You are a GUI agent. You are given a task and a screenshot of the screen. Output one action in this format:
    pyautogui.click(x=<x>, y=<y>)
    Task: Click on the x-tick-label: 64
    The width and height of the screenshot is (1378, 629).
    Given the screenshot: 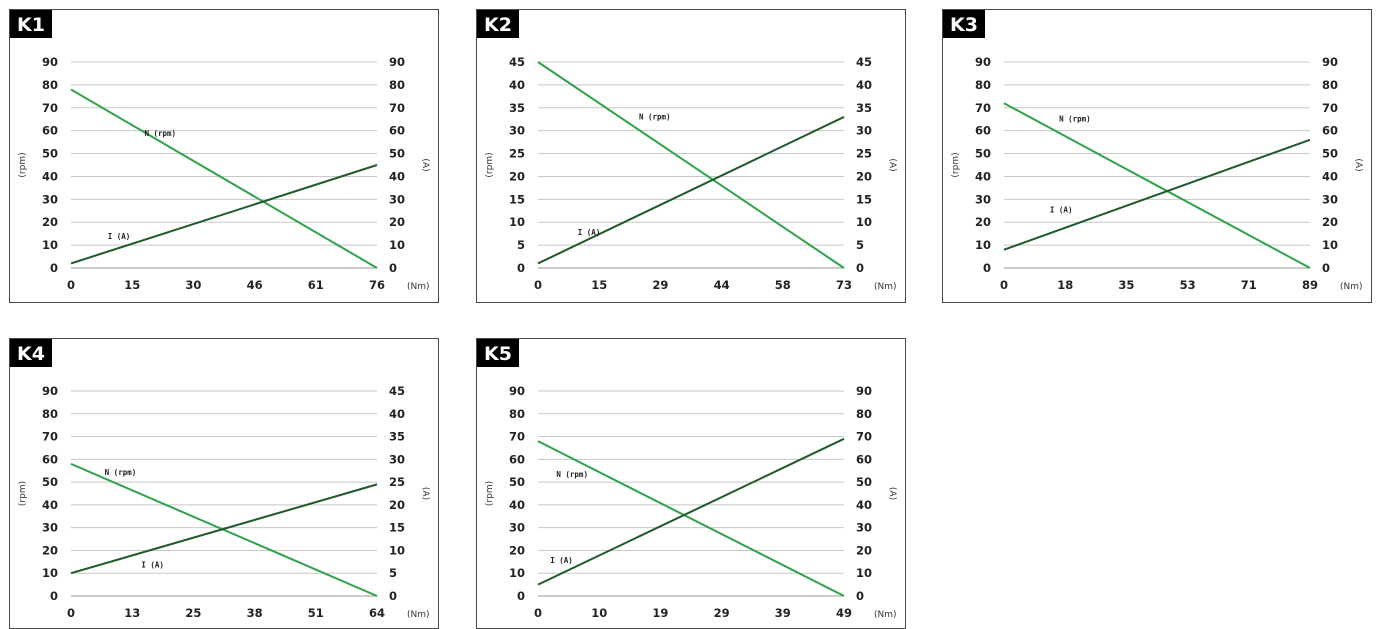 What is the action you would take?
    pyautogui.click(x=377, y=613)
    